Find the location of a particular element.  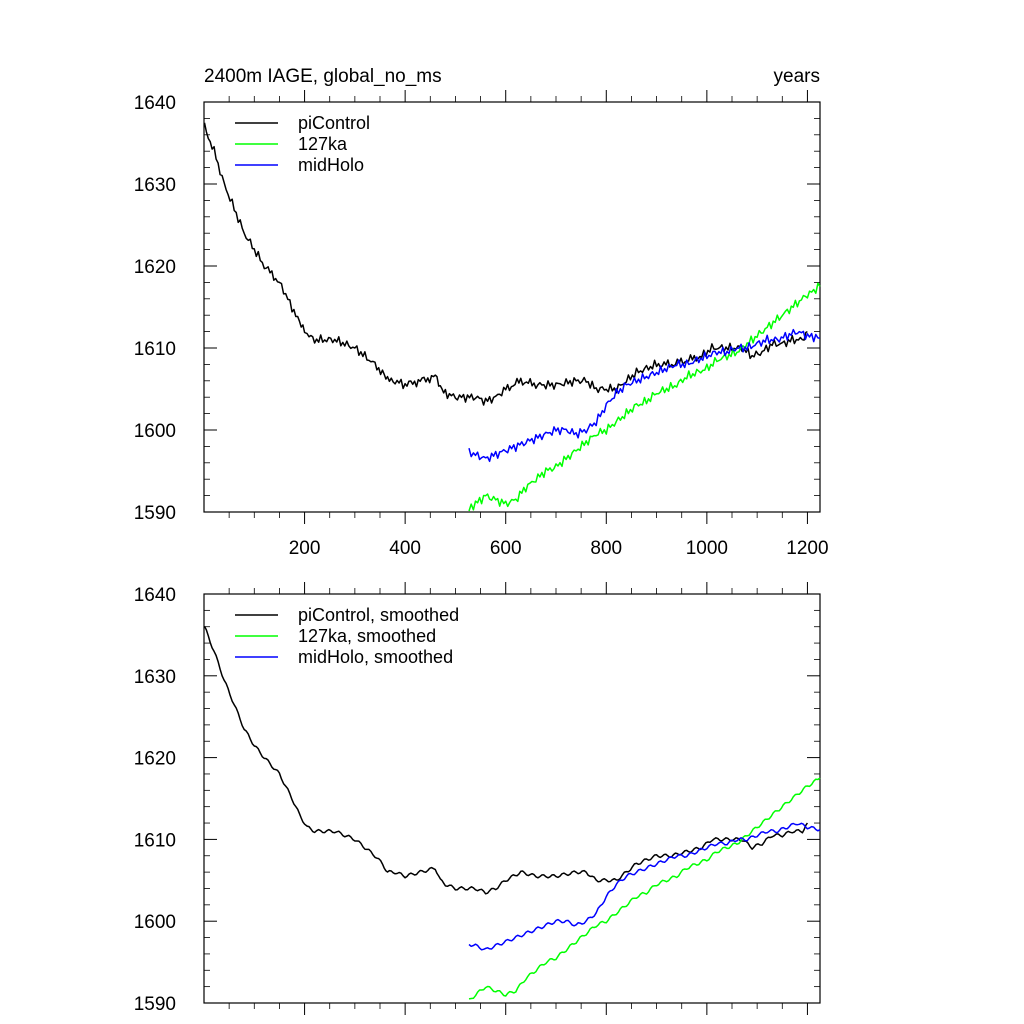

figure-title: 2400m IAGE, global_no_ms is located at coordinates (323, 76).